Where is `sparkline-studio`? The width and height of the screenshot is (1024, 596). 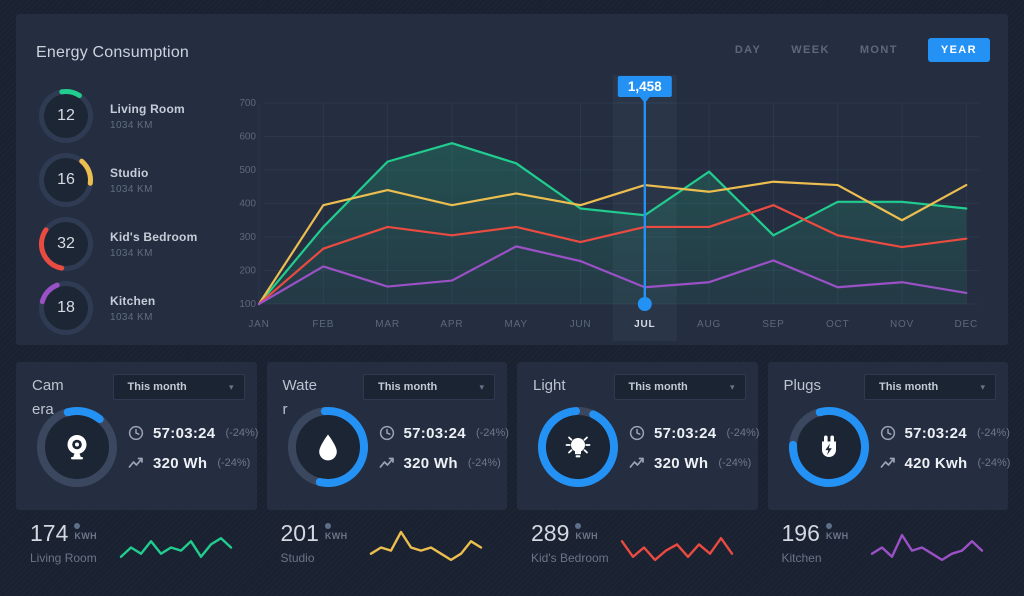 sparkline-studio is located at coordinates (426, 546).